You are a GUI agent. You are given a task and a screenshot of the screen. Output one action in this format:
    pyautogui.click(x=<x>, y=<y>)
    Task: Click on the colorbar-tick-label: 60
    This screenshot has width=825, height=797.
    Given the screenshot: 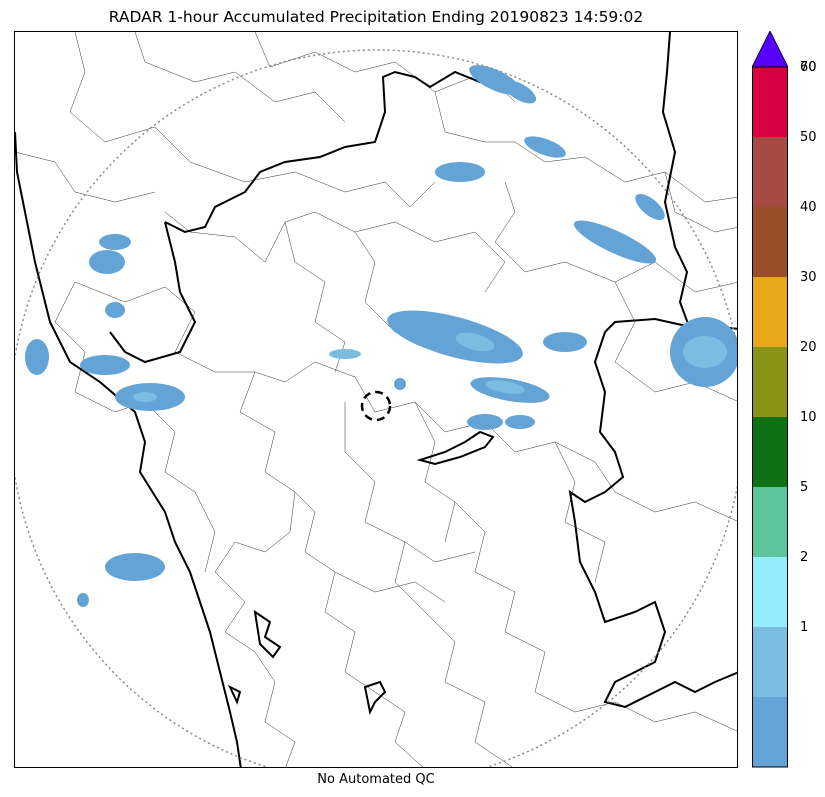 What is the action you would take?
    pyautogui.click(x=808, y=67)
    